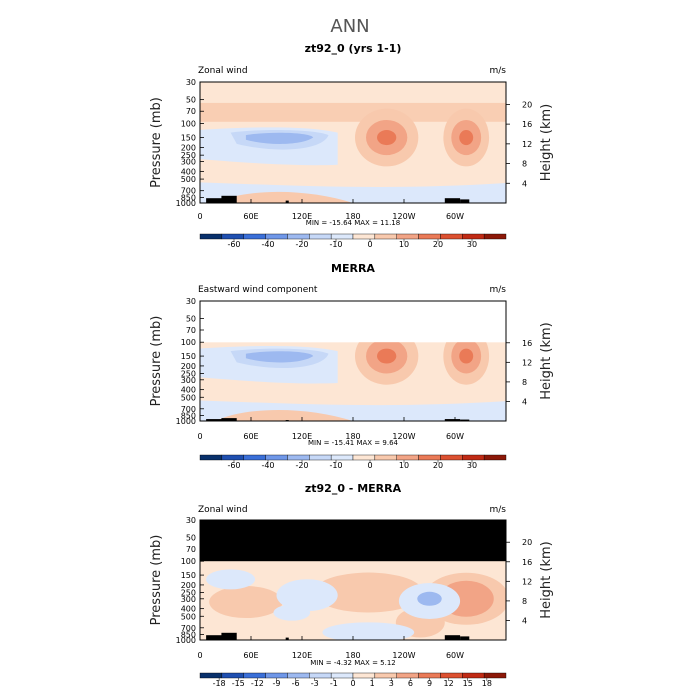  I want to click on colorbar-label: -1, so click(334, 683).